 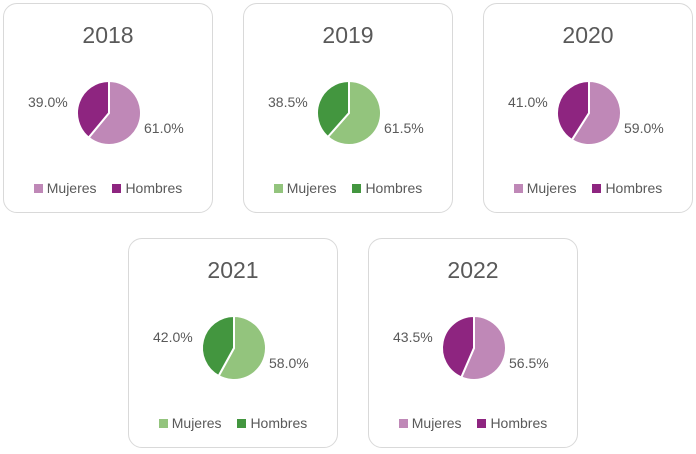 What do you see at coordinates (528, 102) in the screenshot?
I see `data-label-hombres: 41.0%` at bounding box center [528, 102].